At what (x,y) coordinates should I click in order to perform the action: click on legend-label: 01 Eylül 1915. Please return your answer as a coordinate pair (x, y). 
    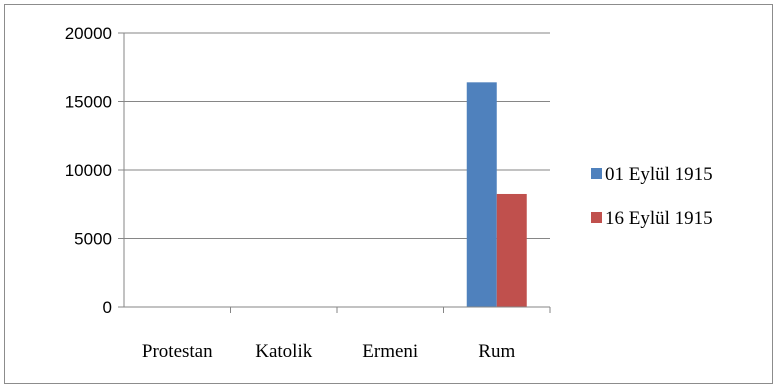
    Looking at the image, I should click on (659, 174).